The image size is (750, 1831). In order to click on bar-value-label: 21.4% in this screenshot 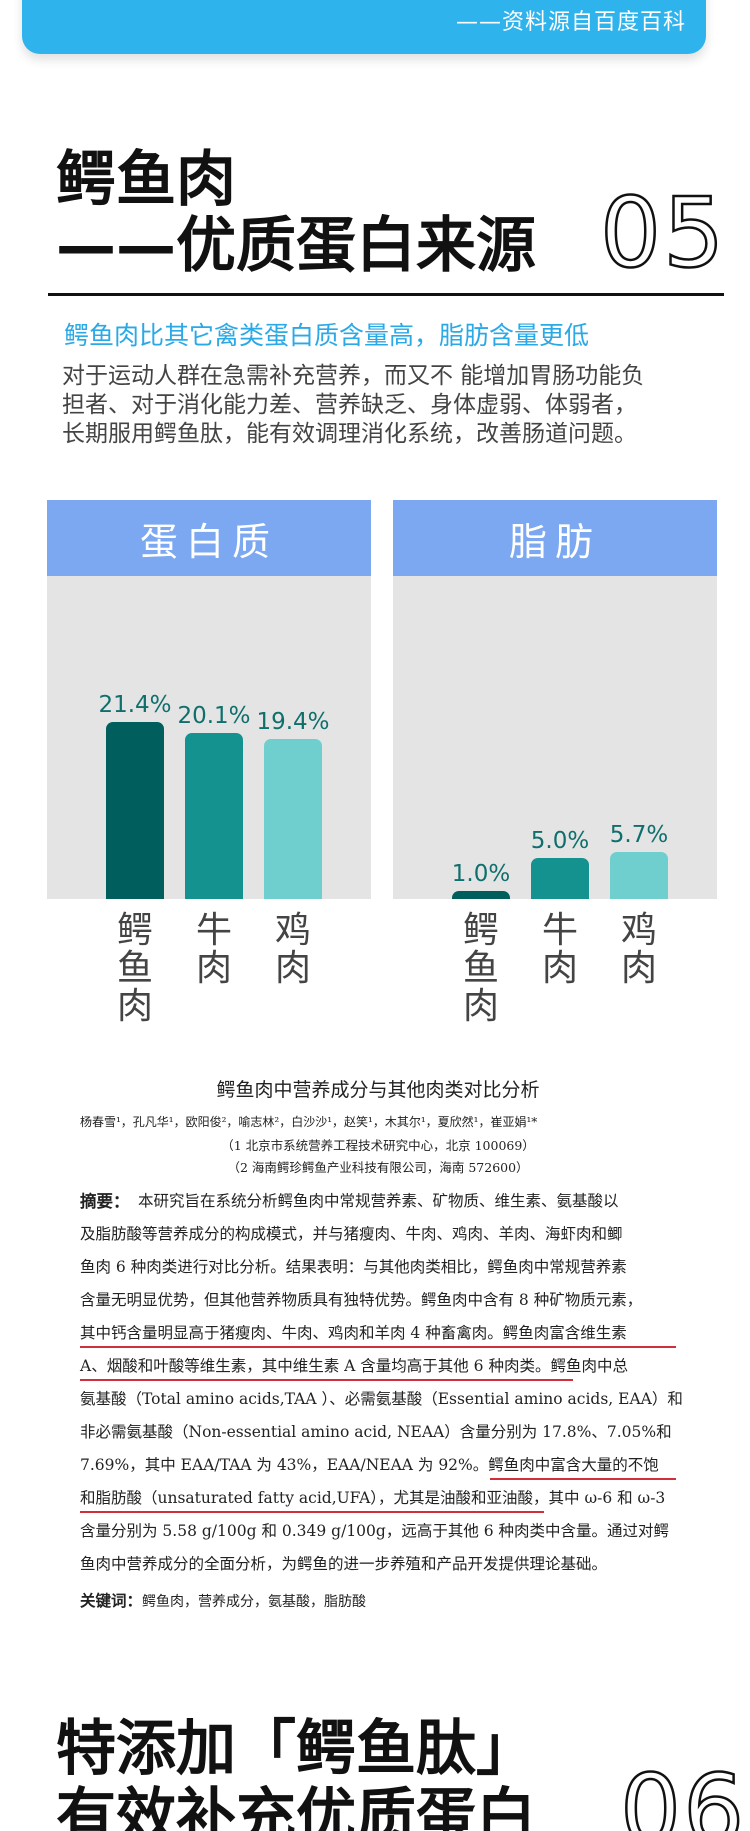, I will do `click(135, 705)`.